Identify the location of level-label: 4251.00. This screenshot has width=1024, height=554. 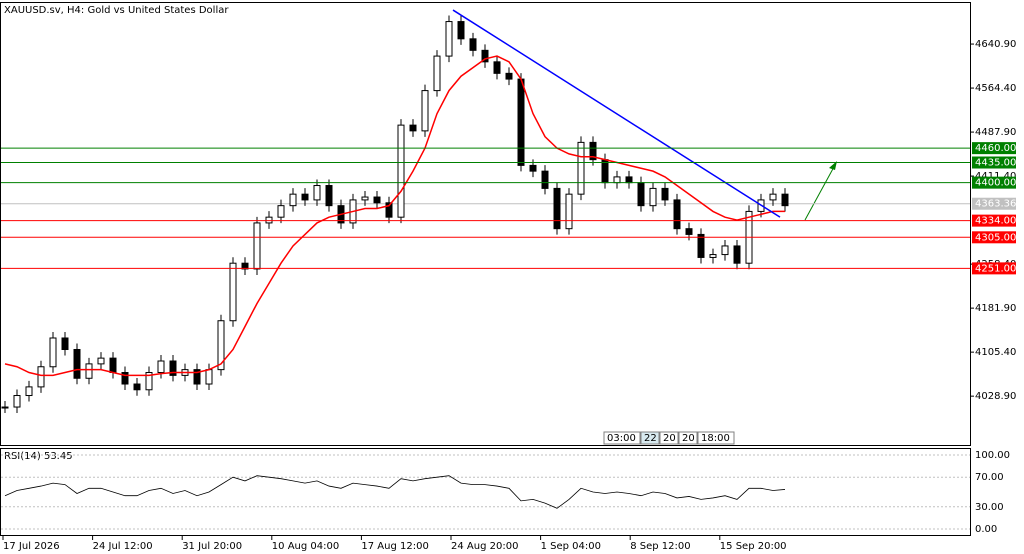
(995, 268).